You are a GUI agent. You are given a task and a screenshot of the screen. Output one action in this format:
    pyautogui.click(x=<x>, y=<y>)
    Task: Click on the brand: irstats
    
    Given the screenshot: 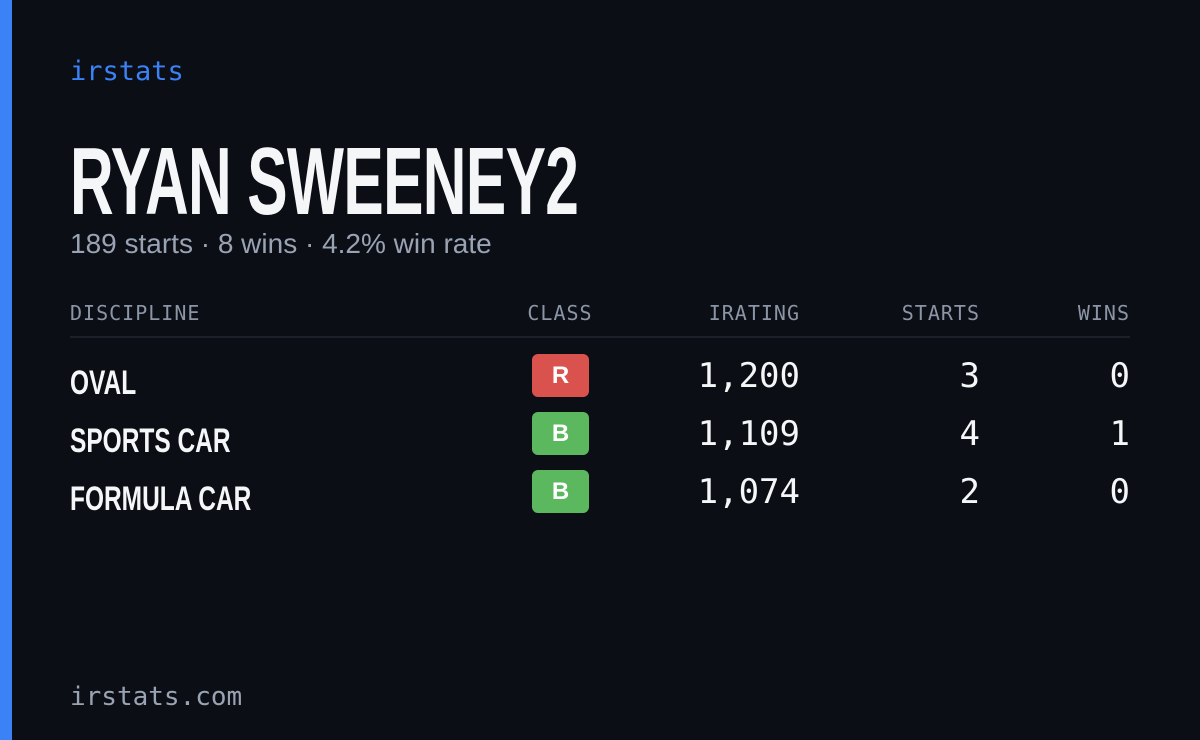 What is the action you would take?
    pyautogui.click(x=127, y=71)
    